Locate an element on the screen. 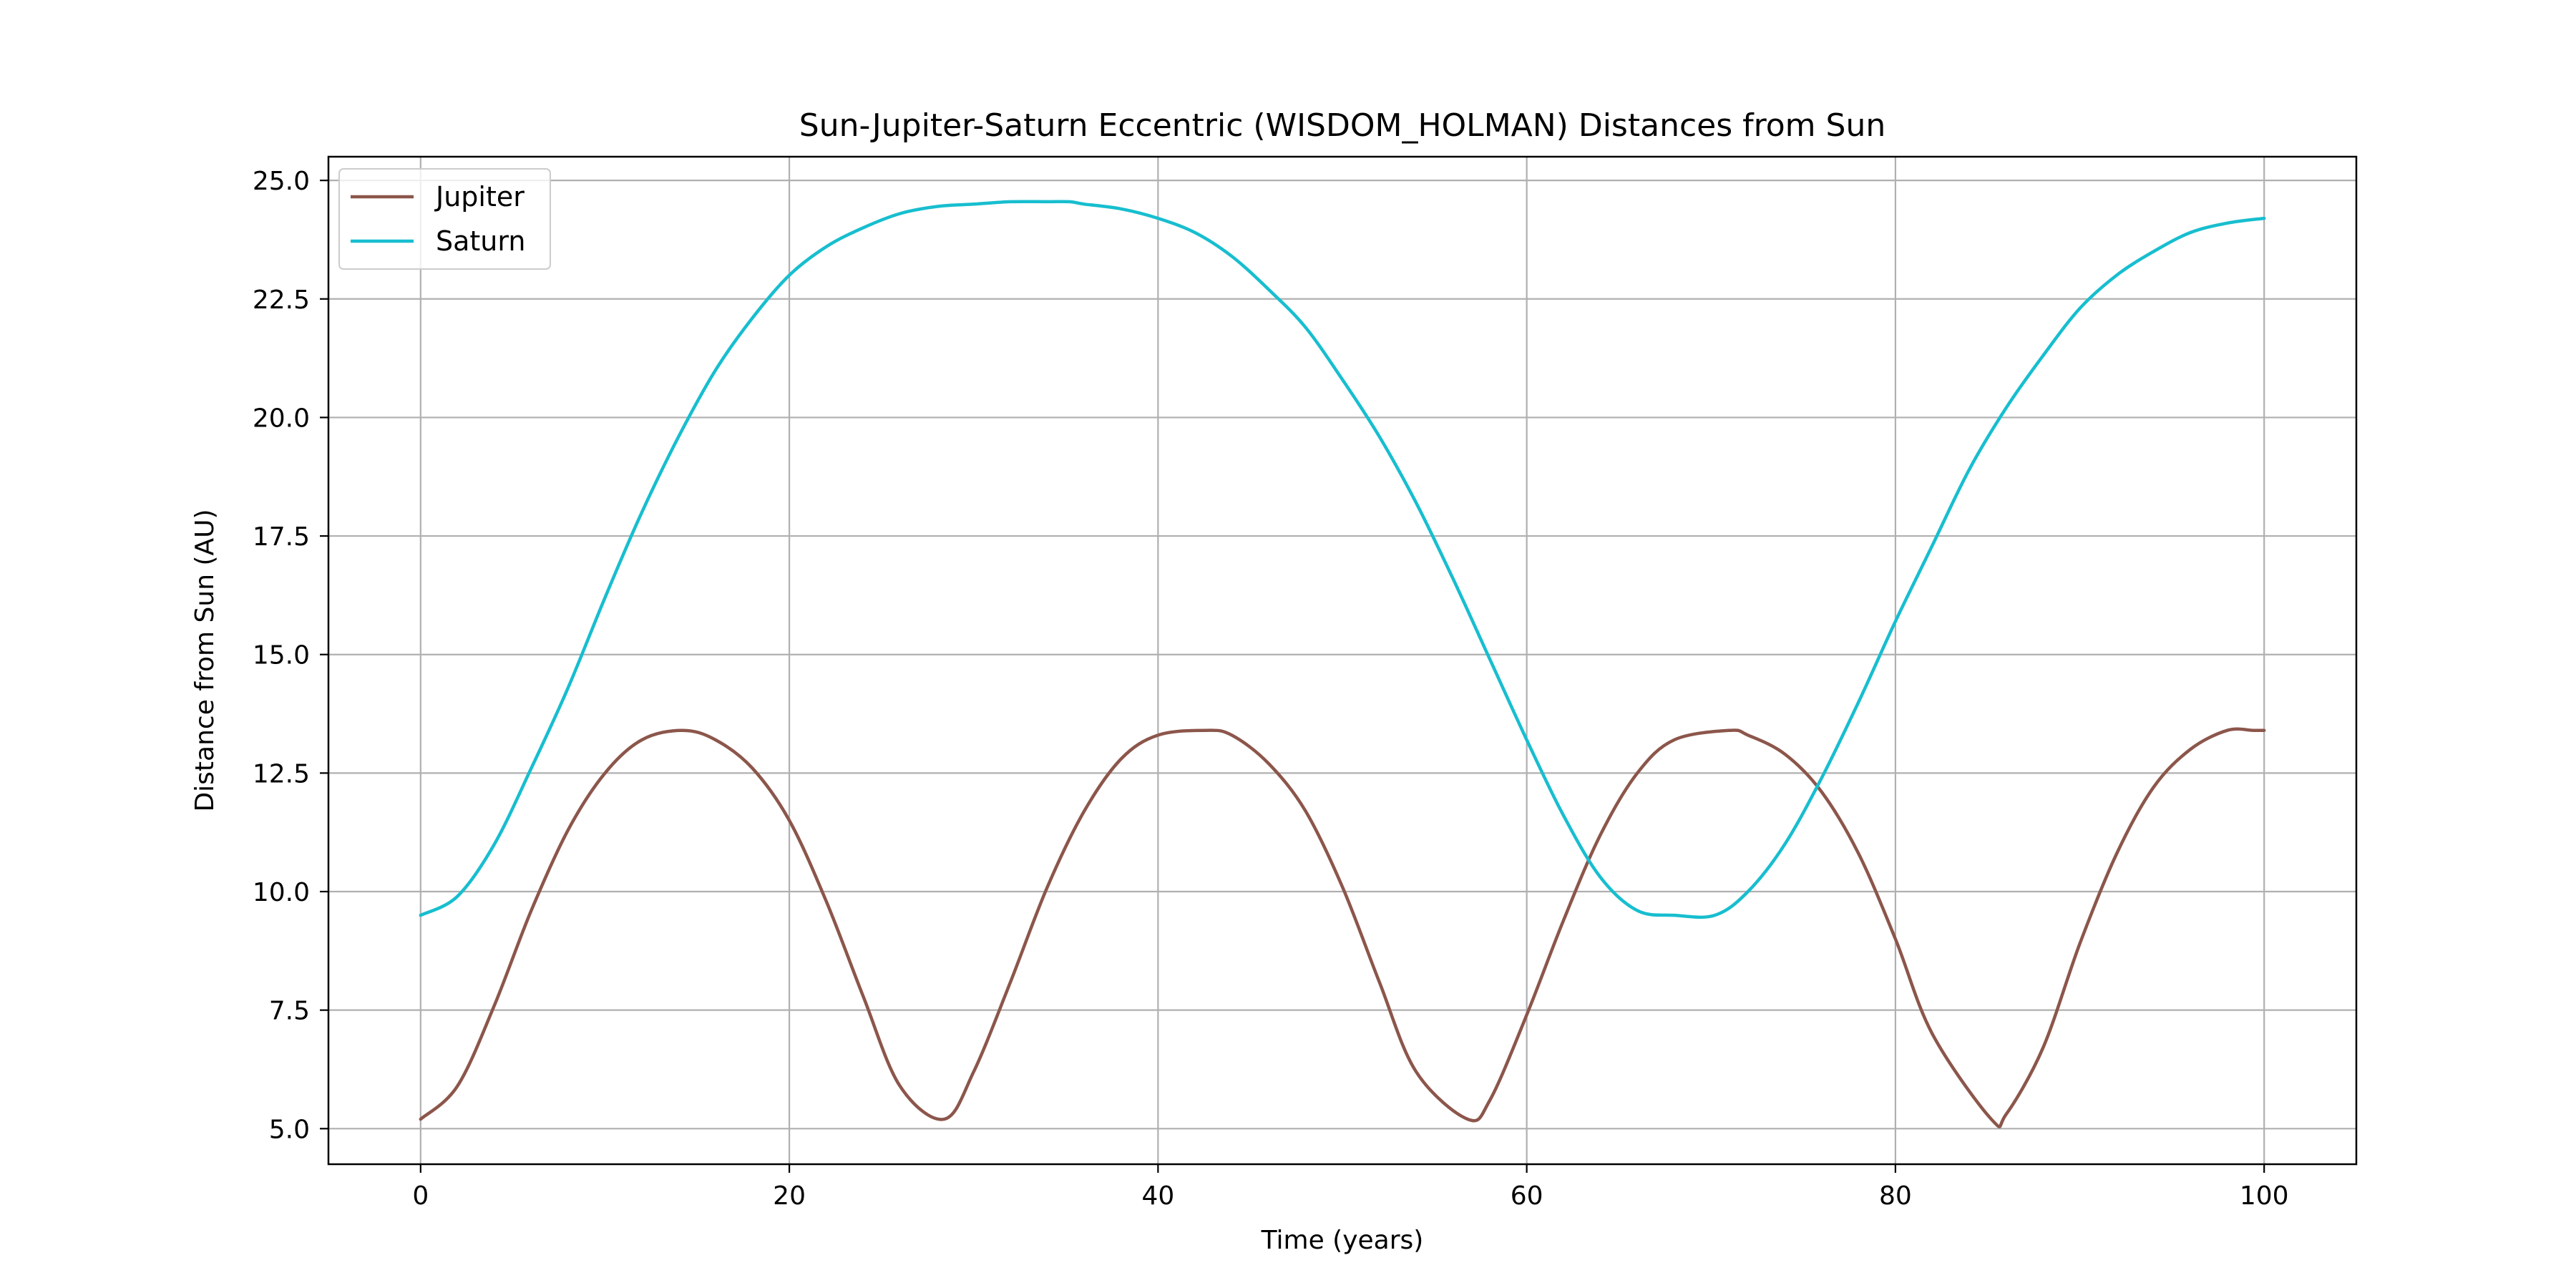  x-tick-label-5: 100 is located at coordinates (2264, 1196).